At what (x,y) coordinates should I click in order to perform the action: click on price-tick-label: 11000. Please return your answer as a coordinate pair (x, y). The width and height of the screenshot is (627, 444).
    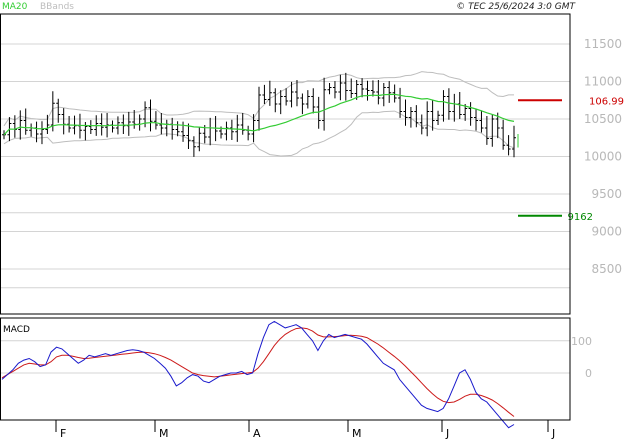
    Looking at the image, I should click on (603, 82).